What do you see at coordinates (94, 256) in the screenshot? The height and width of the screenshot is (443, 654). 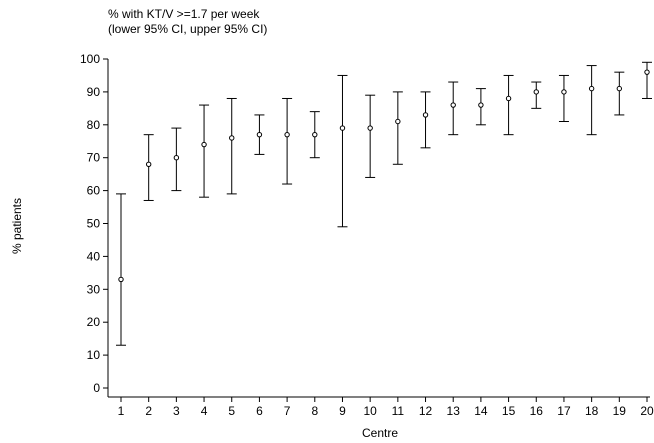 I see `y-tick-label: 40` at bounding box center [94, 256].